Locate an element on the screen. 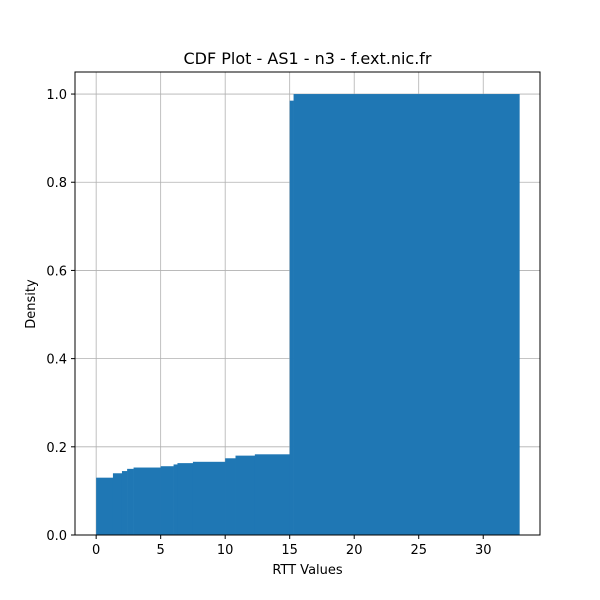 Image resolution: width=600 pixels, height=600 pixels. x-tick-label: 5 is located at coordinates (161, 550).